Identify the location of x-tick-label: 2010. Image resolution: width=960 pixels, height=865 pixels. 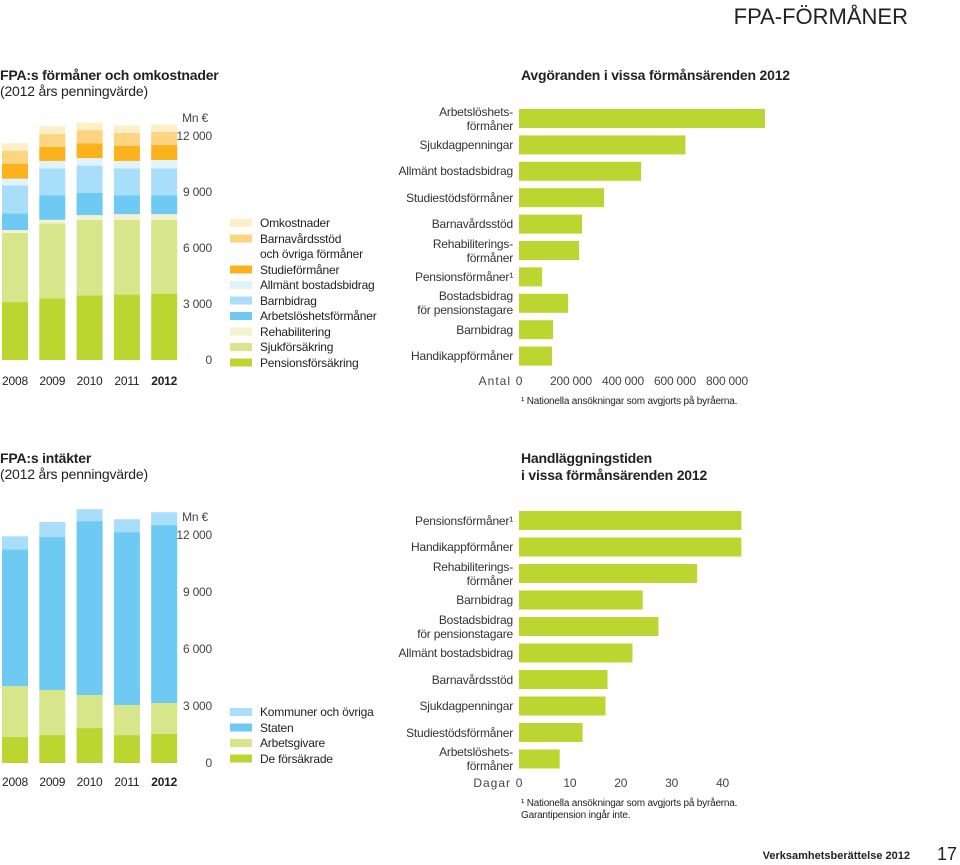
(89, 381).